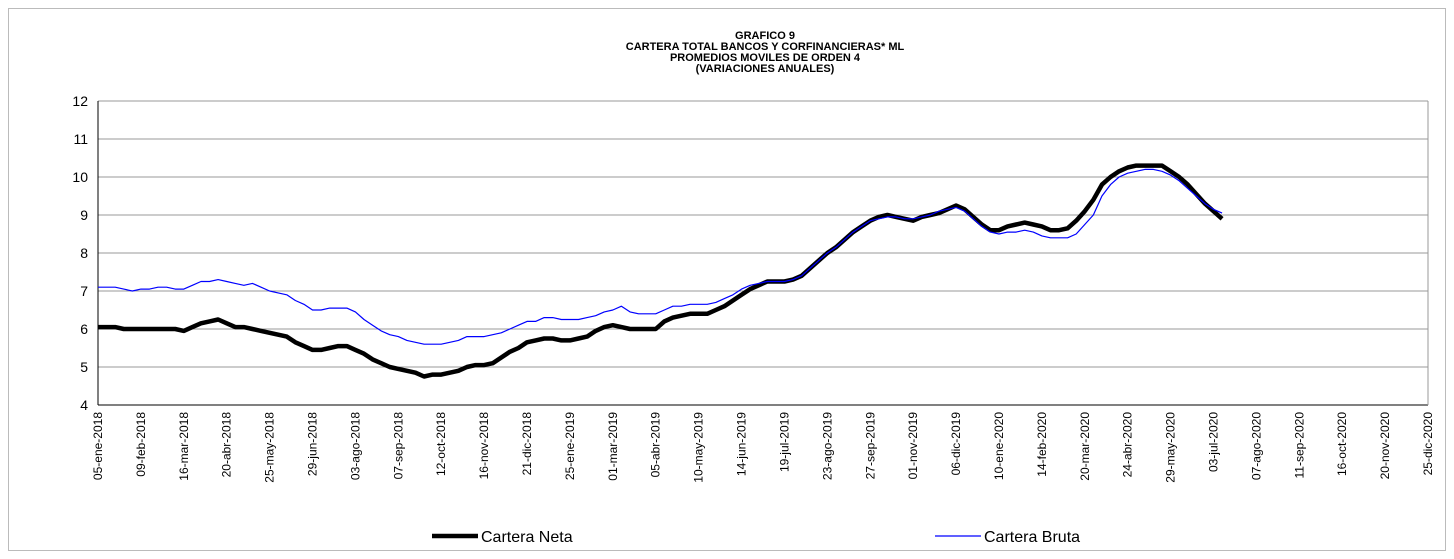 This screenshot has width=1454, height=559. What do you see at coordinates (527, 444) in the screenshot?
I see `x-tick-label: 21-dic-2018` at bounding box center [527, 444].